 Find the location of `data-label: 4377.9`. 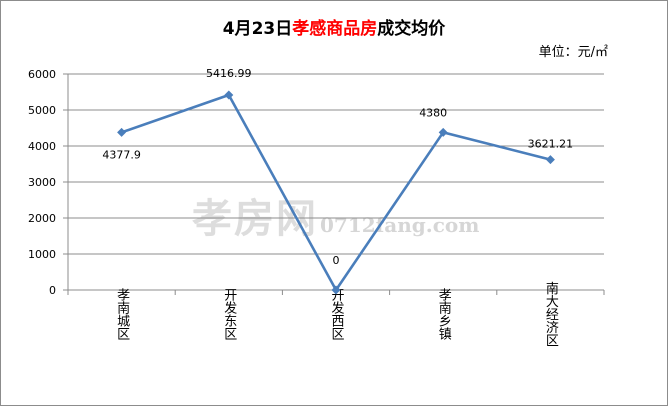

data-label: 4377.9 is located at coordinates (121, 154).